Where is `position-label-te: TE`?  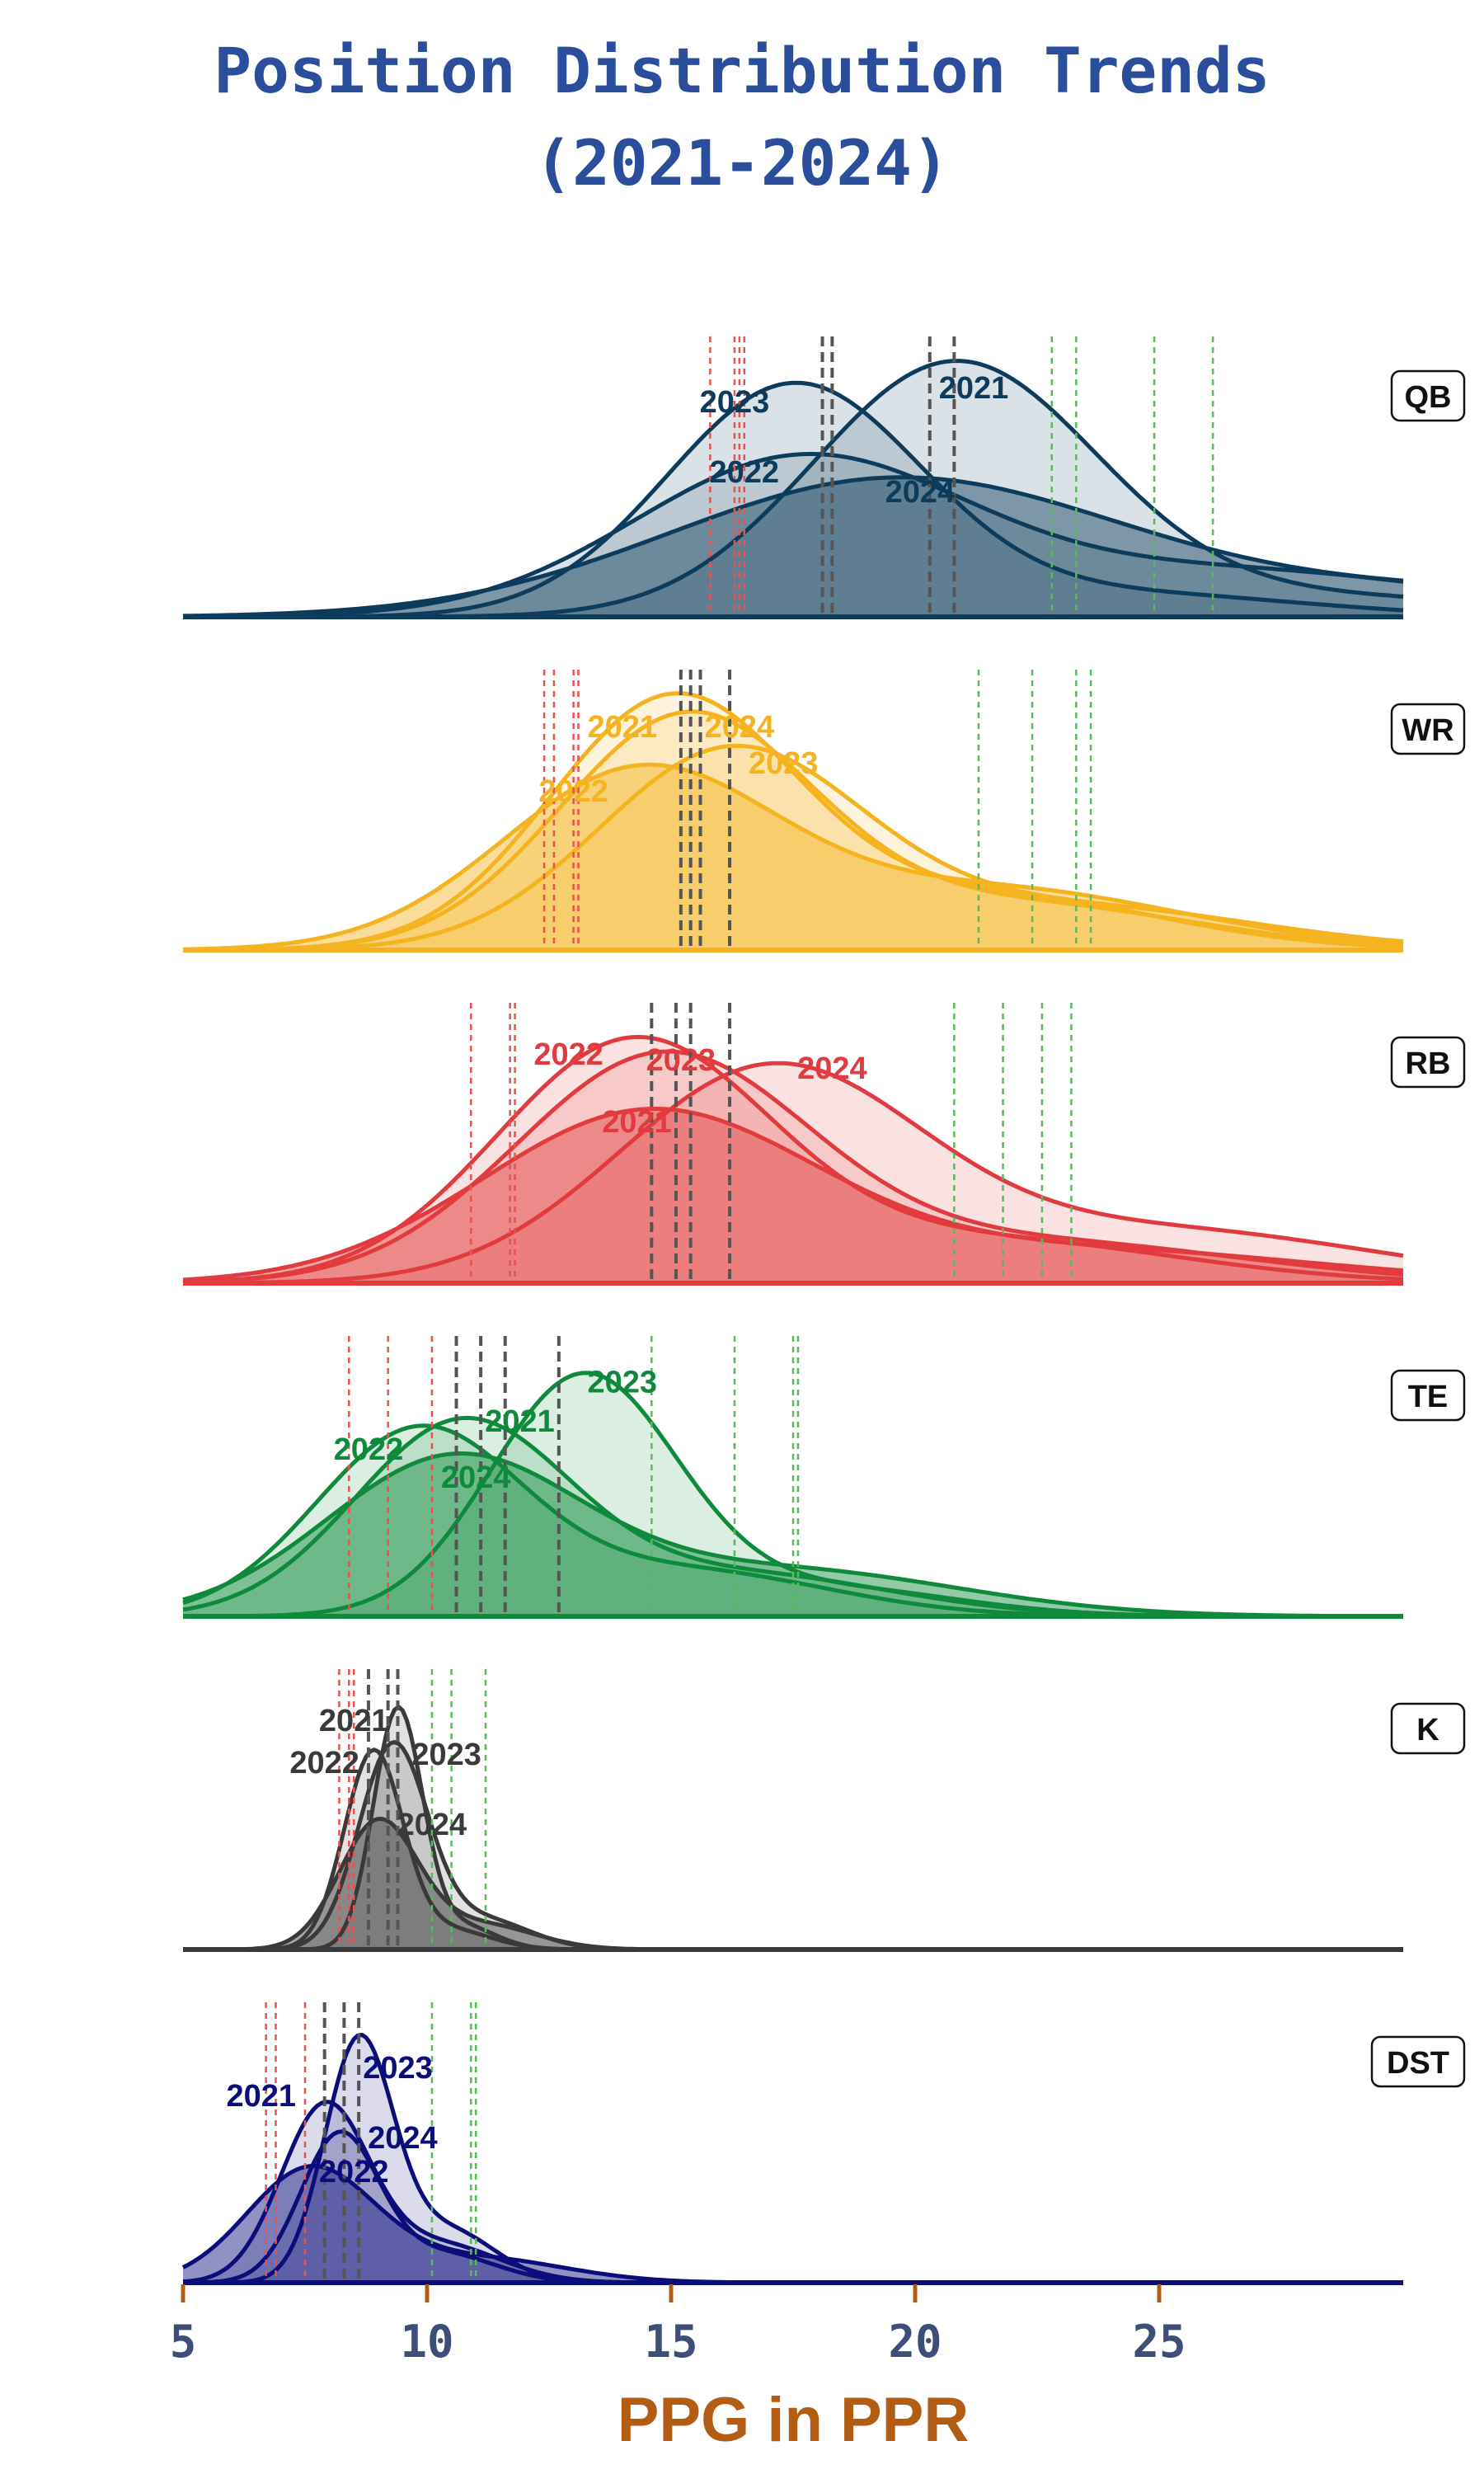 position-label-te: TE is located at coordinates (1428, 1397).